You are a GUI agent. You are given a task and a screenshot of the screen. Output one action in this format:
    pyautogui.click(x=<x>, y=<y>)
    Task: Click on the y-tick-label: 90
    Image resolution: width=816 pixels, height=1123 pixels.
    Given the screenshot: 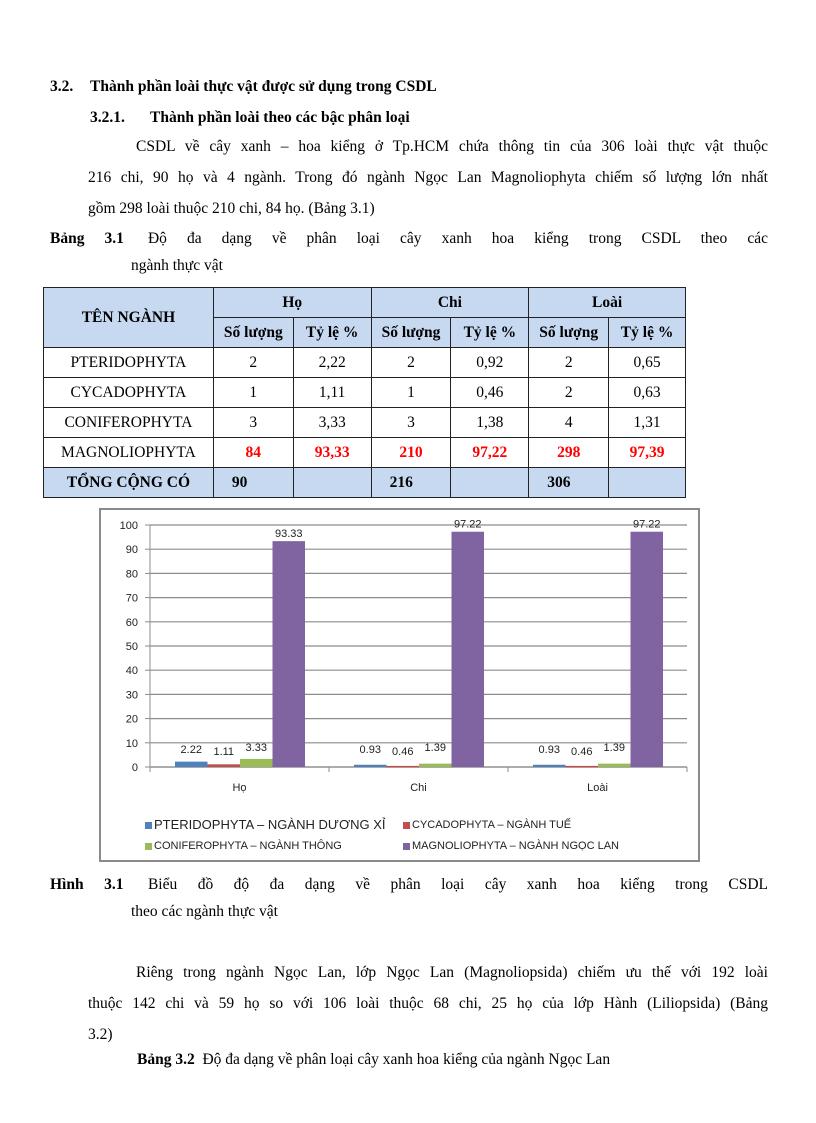 What is the action you would take?
    pyautogui.click(x=132, y=550)
    